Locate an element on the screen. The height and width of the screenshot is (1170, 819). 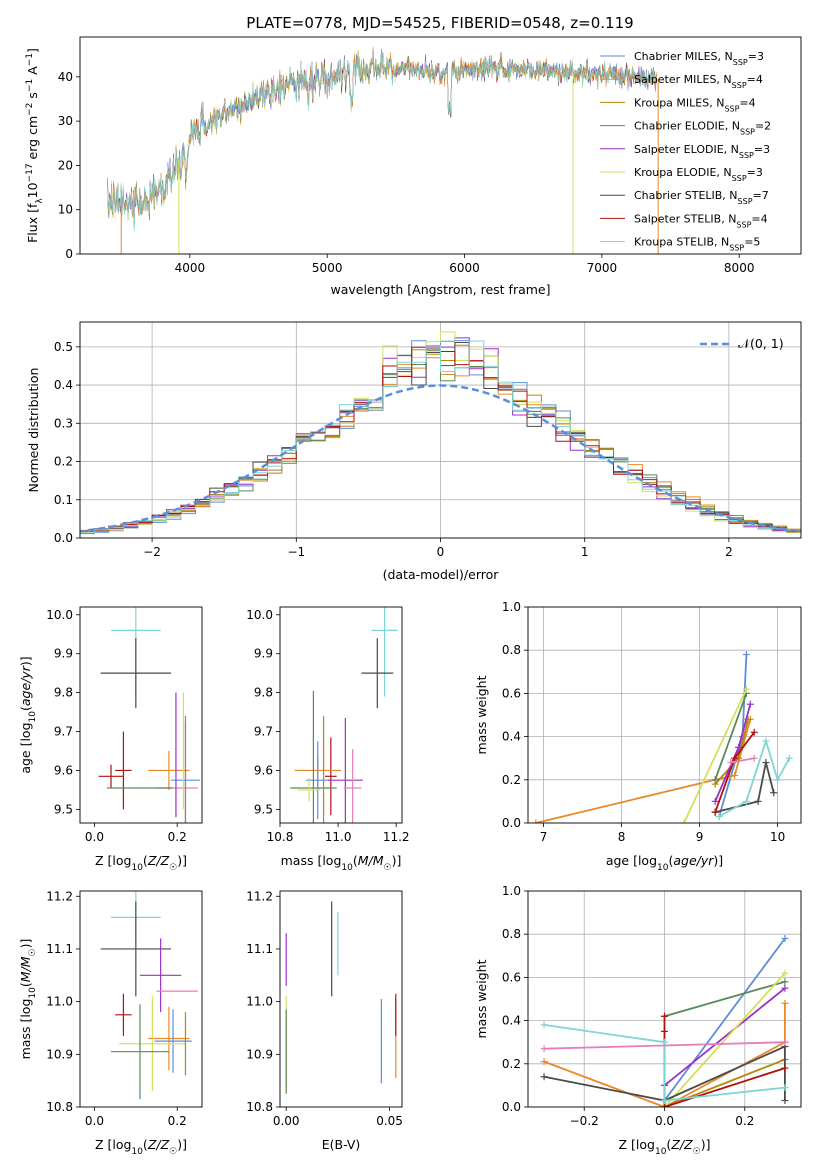
legend-label: Chabrier STELIB, NSSP=7 is located at coordinates (701, 197).